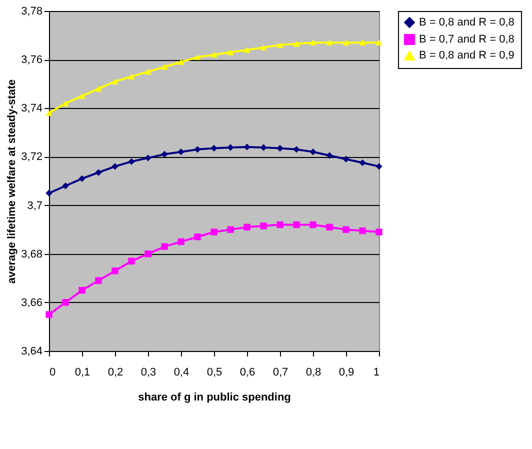 This screenshot has height=449, width=532. I want to click on x-tick-label: 0, so click(53, 372).